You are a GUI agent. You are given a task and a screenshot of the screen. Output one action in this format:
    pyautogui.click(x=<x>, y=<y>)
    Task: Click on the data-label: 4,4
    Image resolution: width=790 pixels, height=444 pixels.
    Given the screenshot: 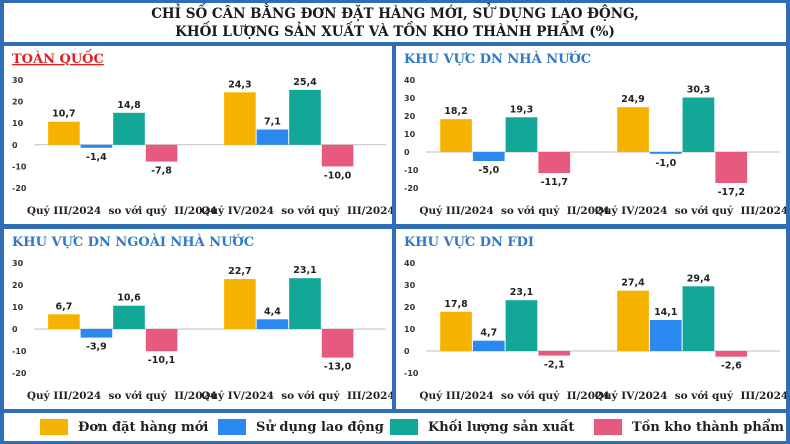 What is the action you would take?
    pyautogui.click(x=272, y=311)
    